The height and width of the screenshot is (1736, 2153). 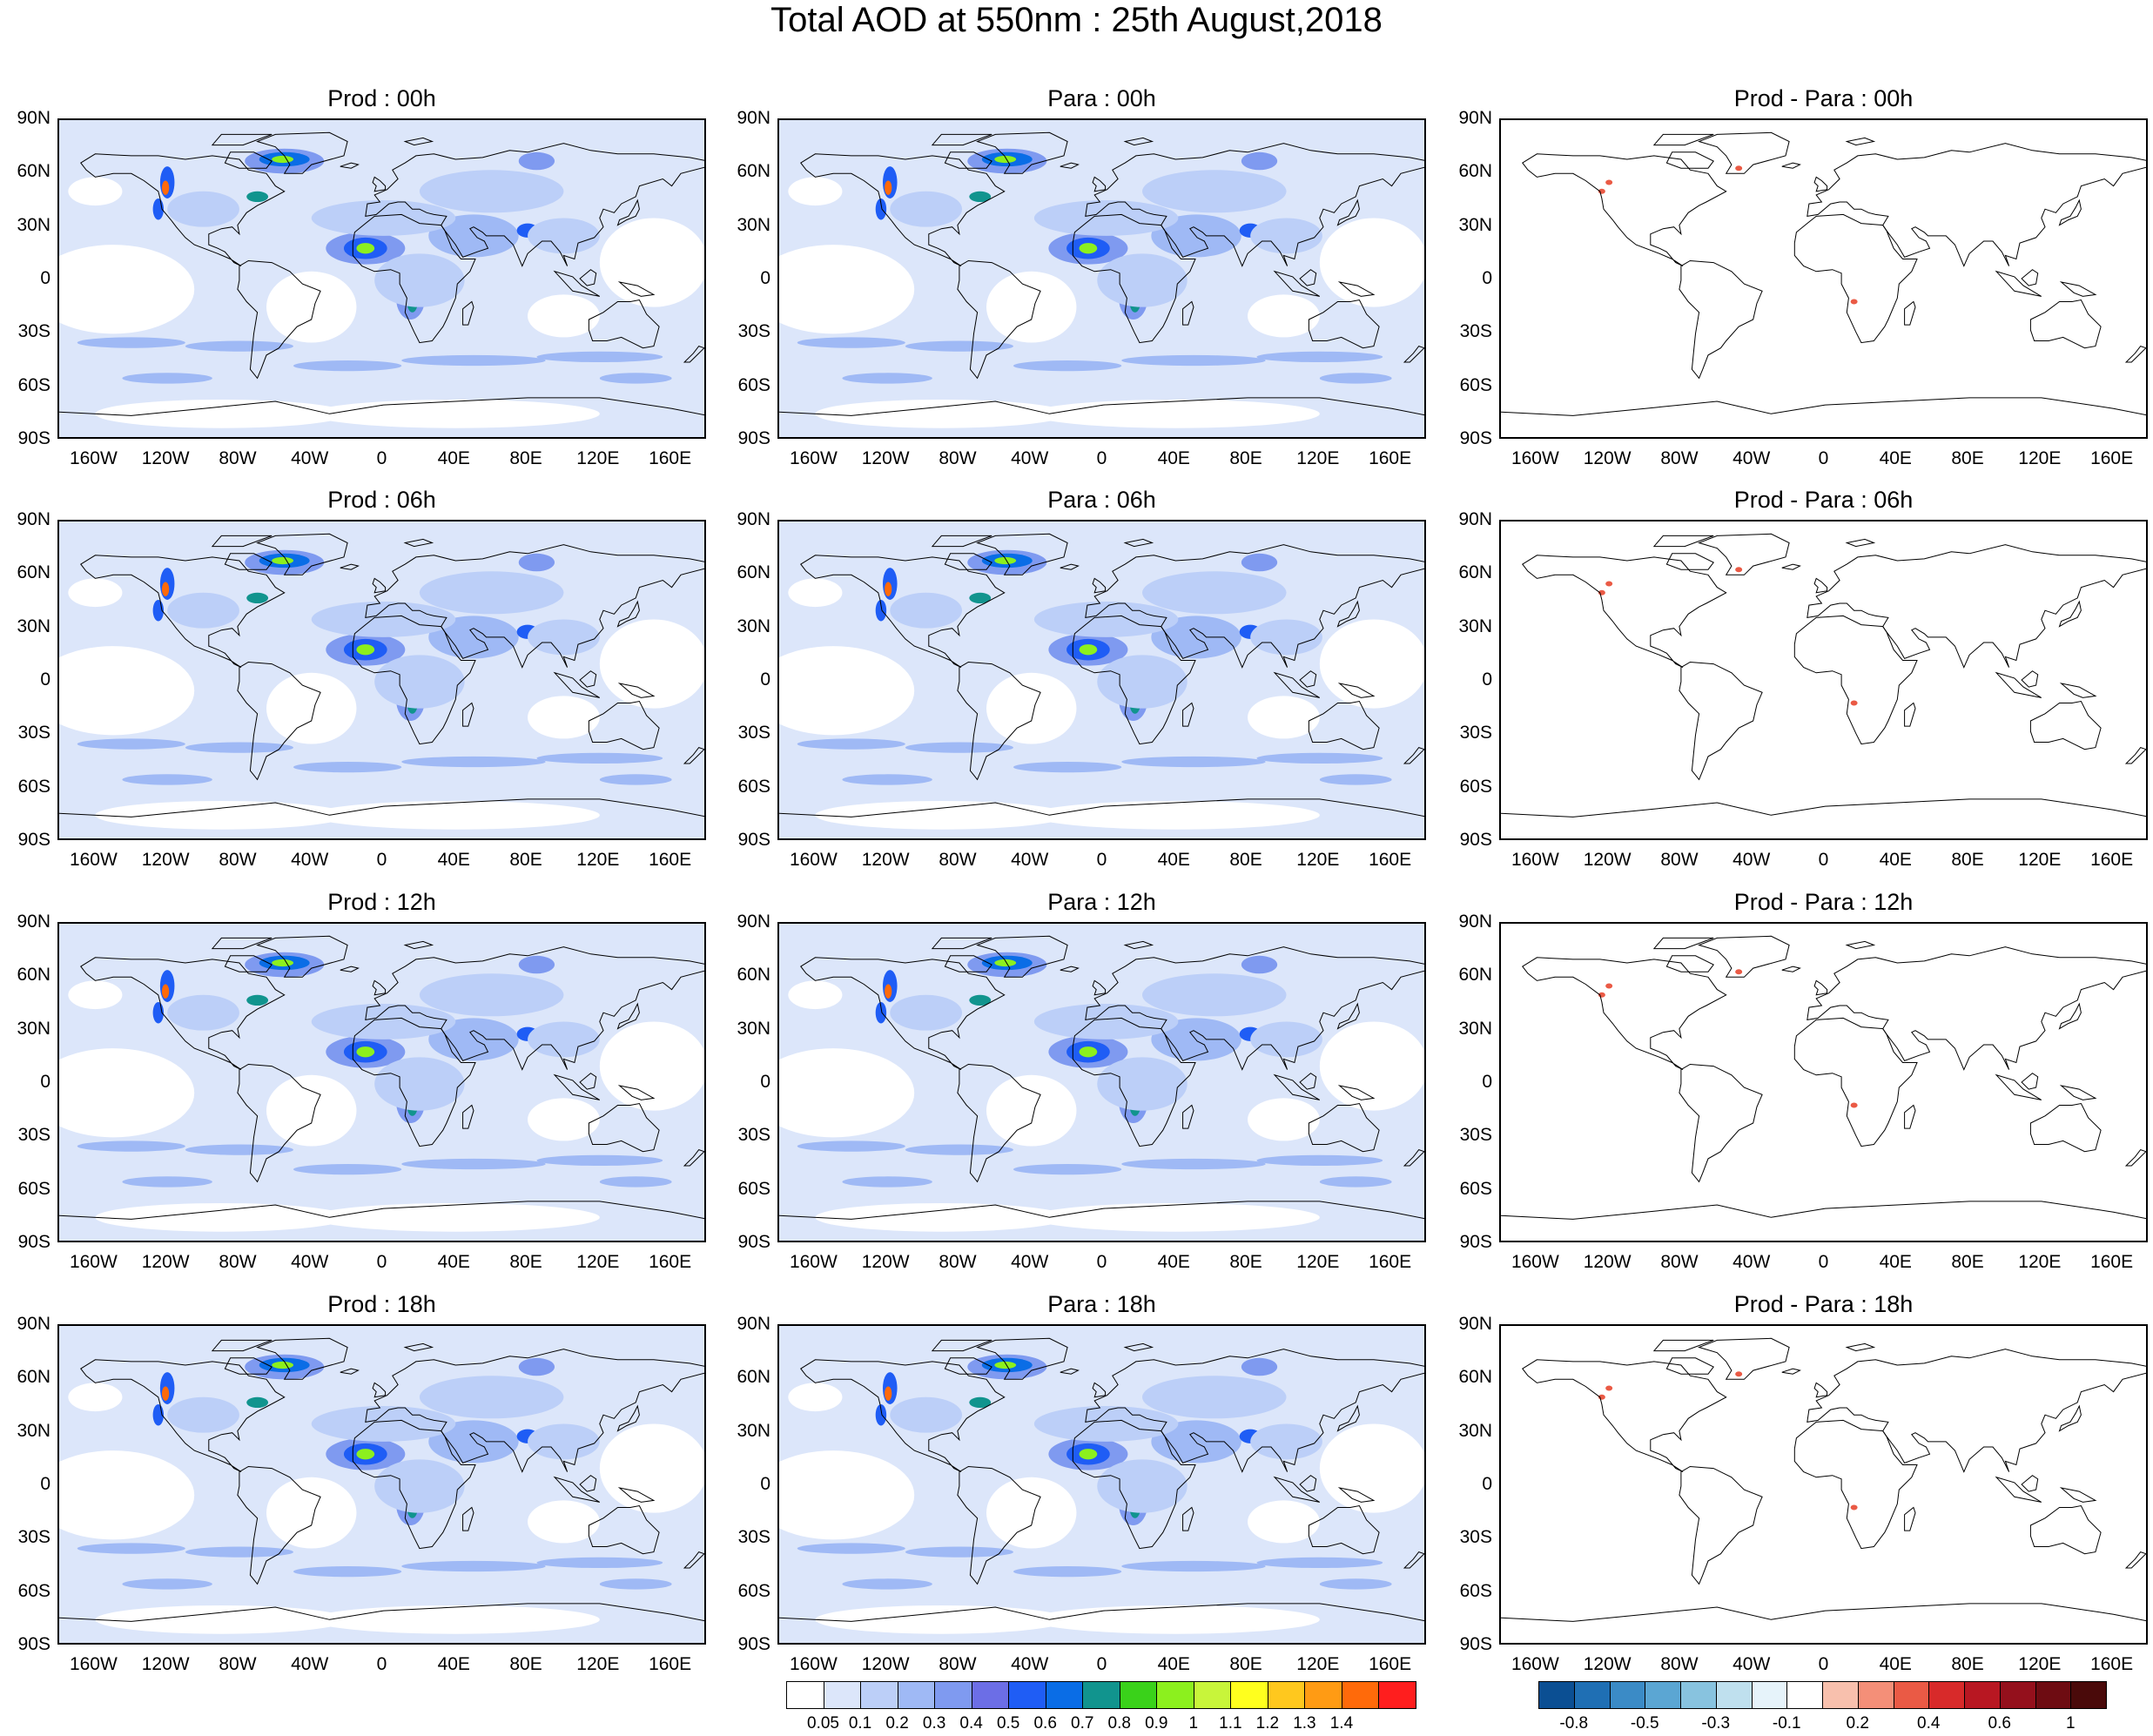 What do you see at coordinates (165, 1262) in the screenshot?
I see `lon-tick-label: 120W` at bounding box center [165, 1262].